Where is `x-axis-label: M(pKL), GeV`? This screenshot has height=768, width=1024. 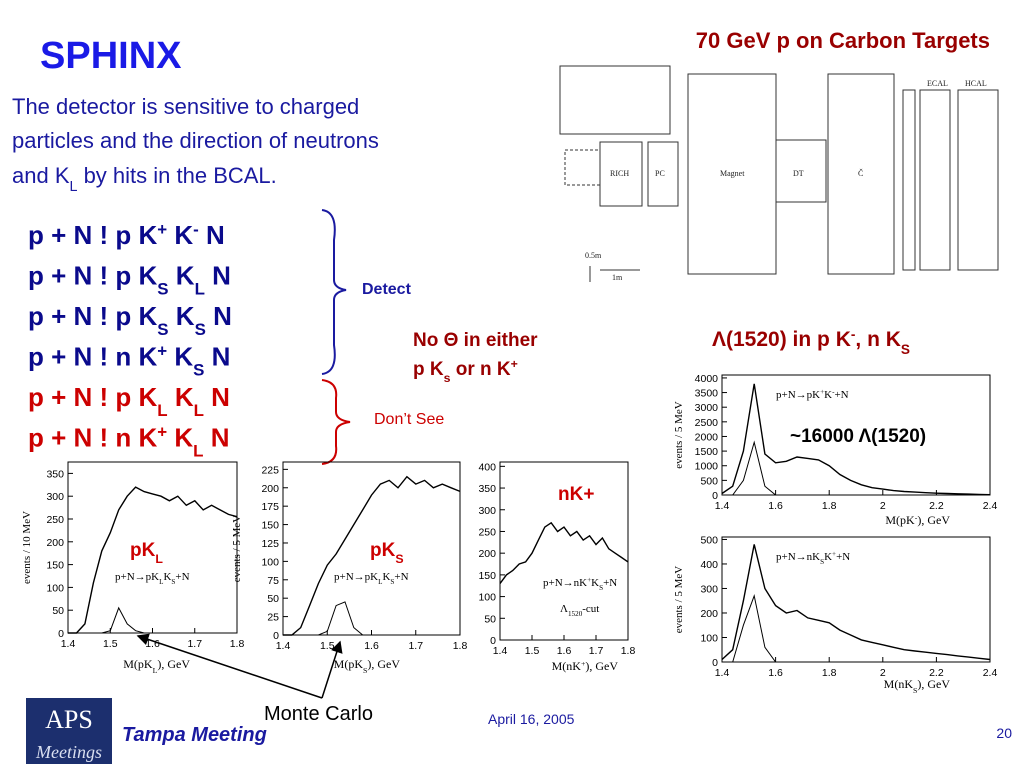 x-axis-label: M(pKL), GeV is located at coordinates (156, 666).